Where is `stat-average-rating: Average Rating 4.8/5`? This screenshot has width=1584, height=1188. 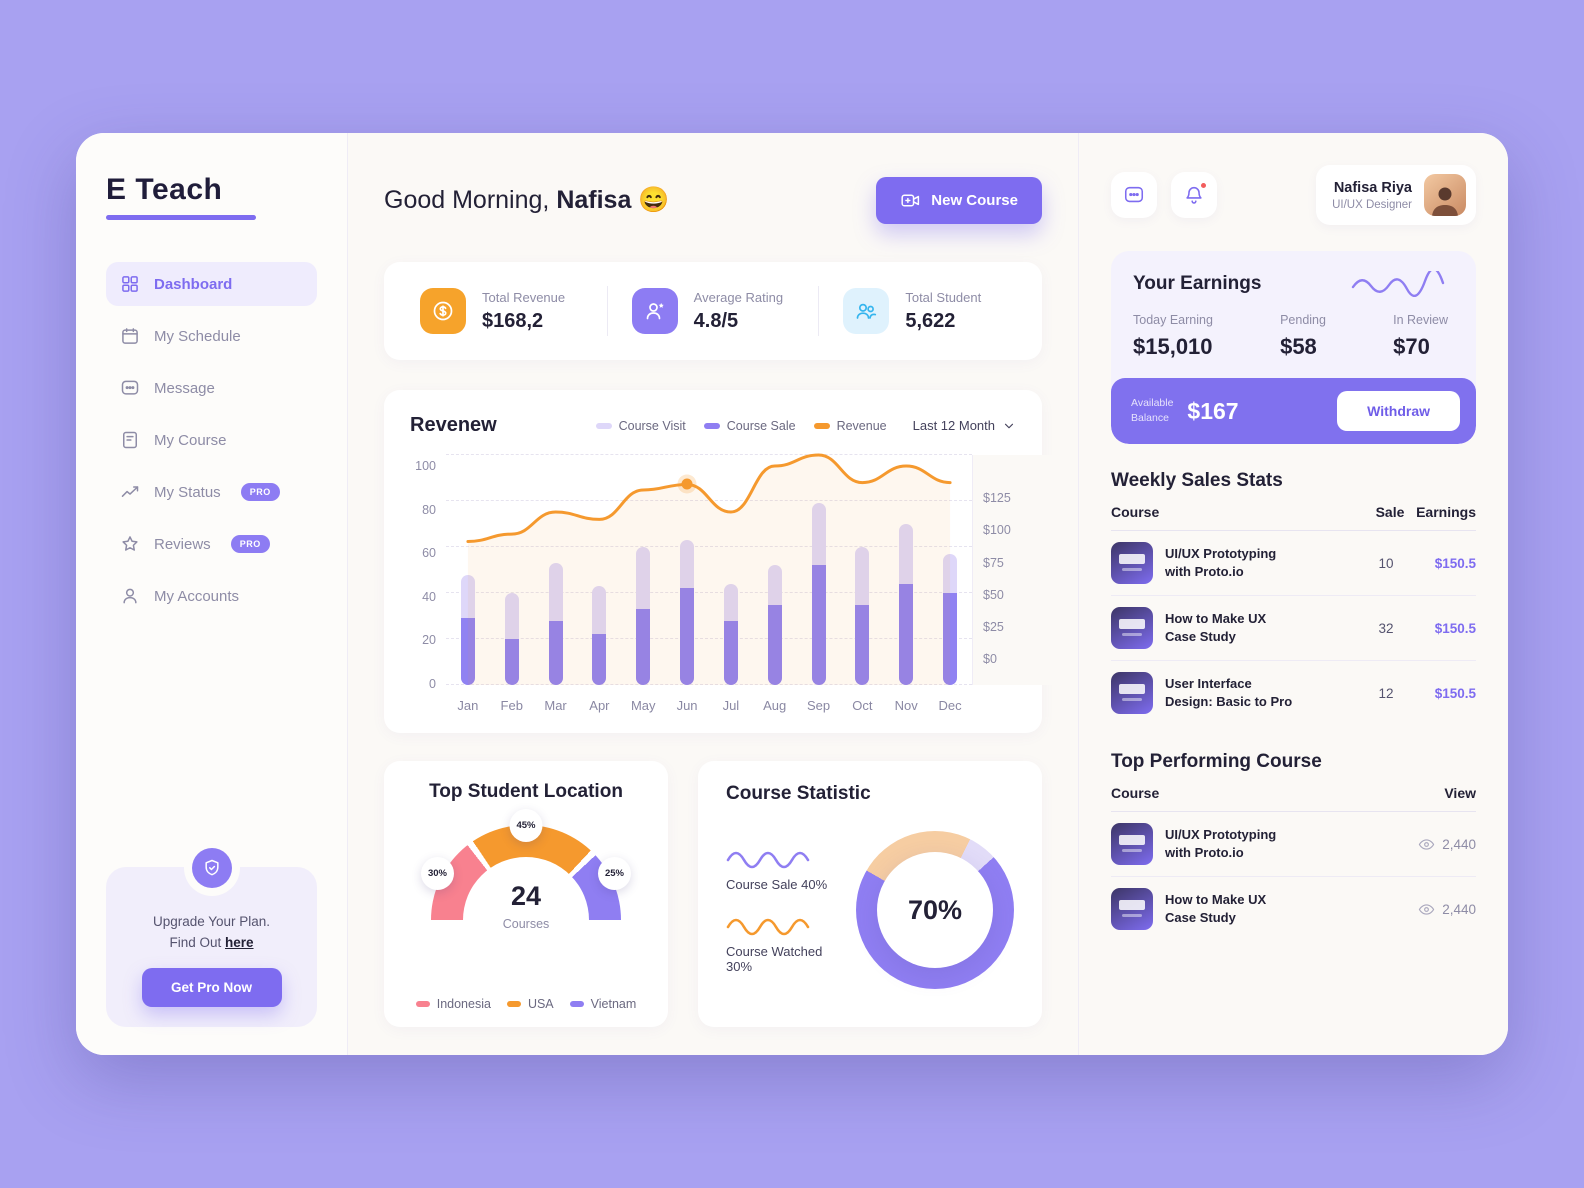
stat-average-rating: Average Rating 4.8/5 is located at coordinates (713, 311).